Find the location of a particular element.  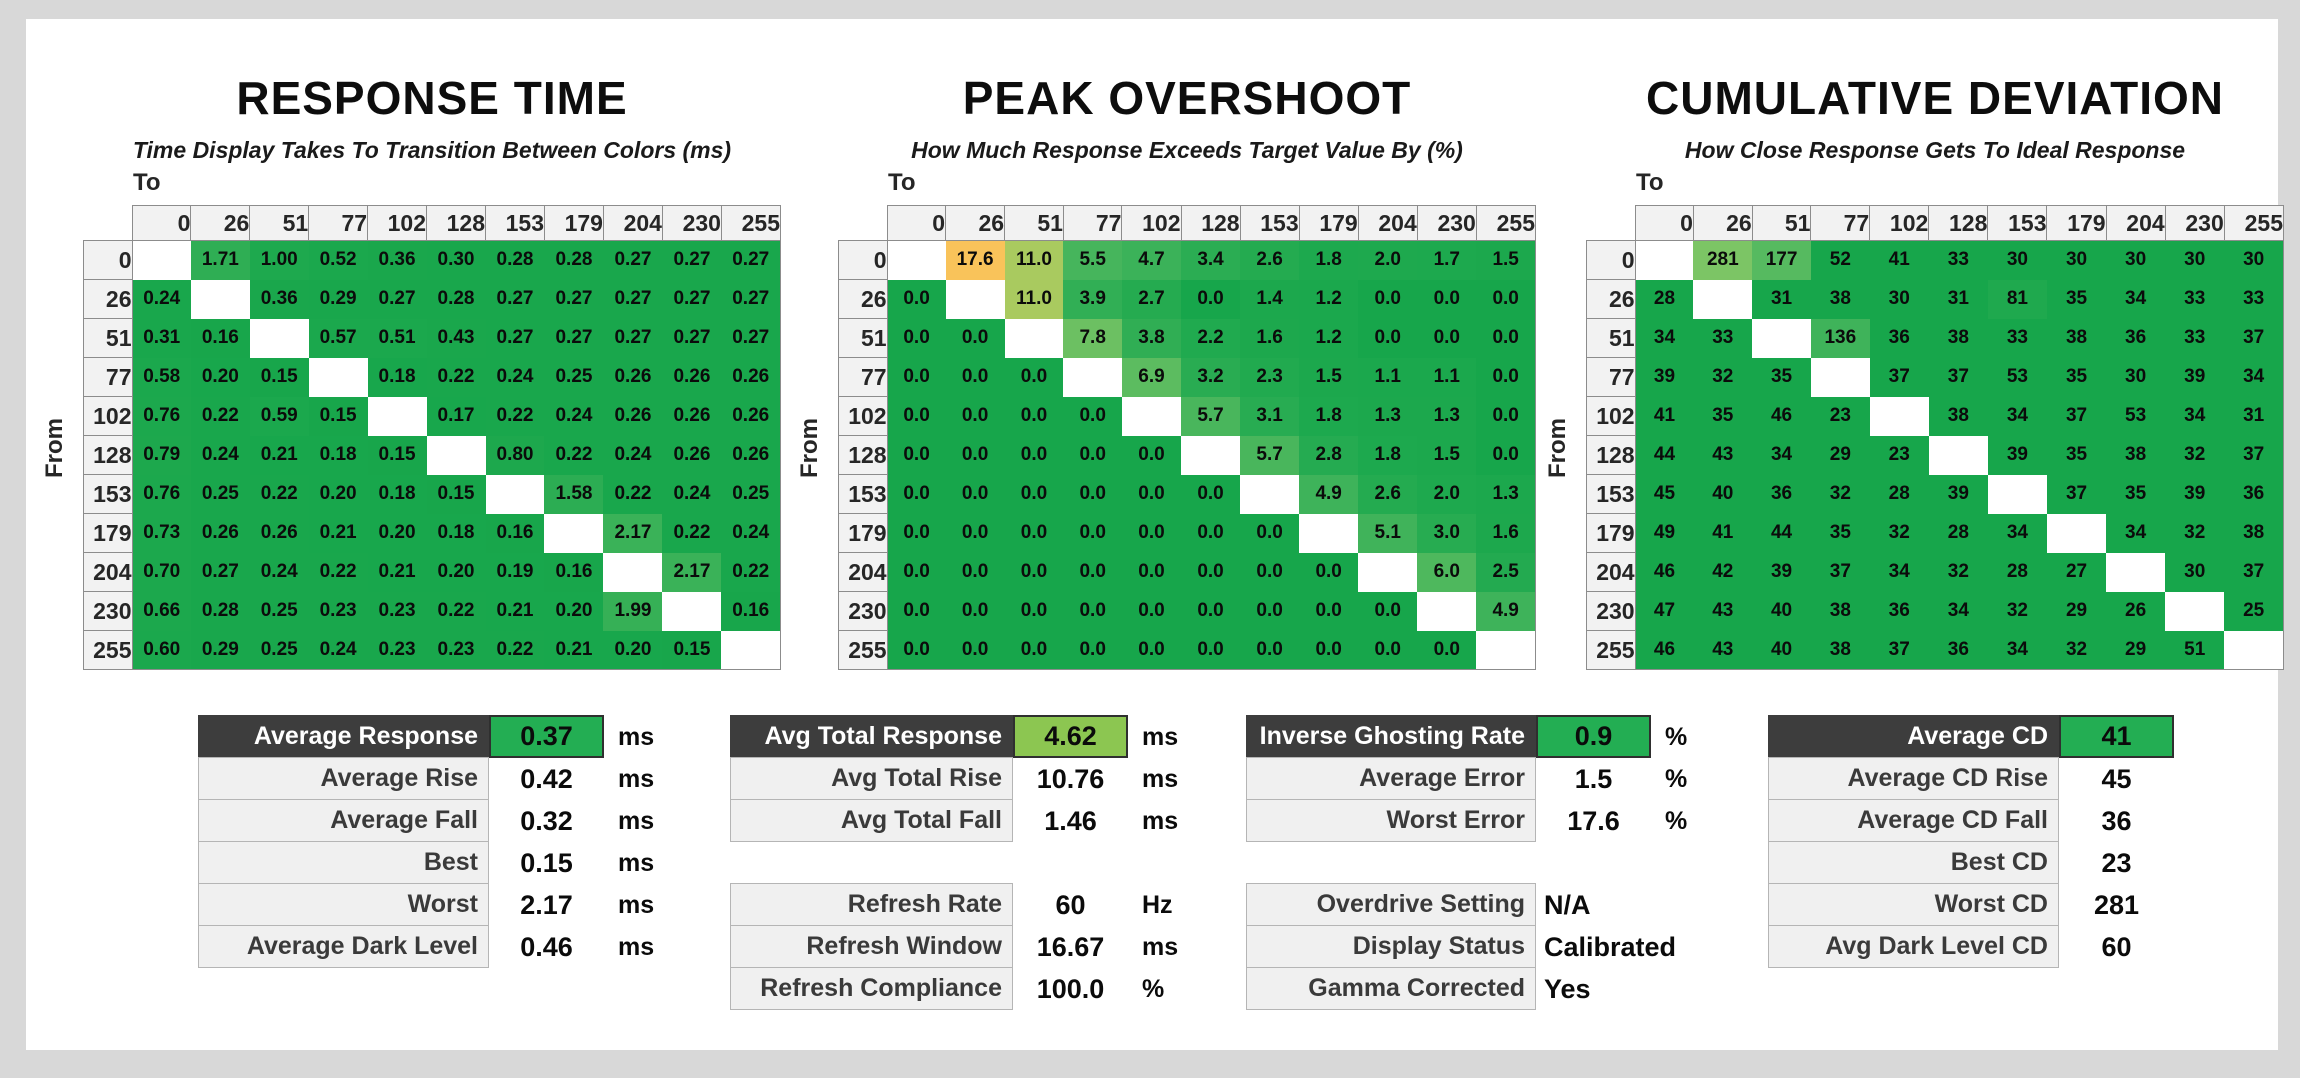

summary-row: Avg Total Fall 1.46 ms is located at coordinates (954, 820).